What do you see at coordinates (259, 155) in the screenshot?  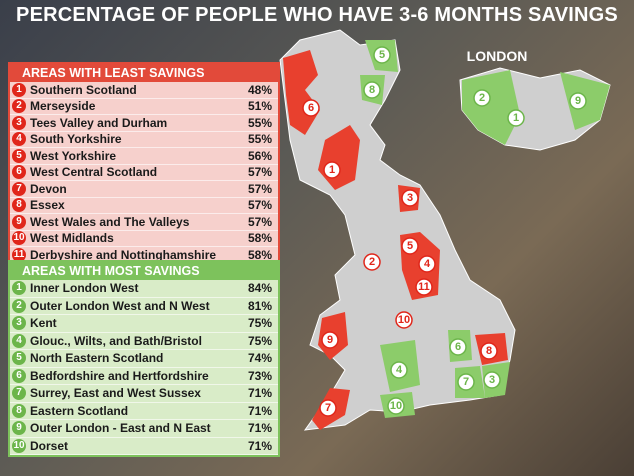 I see `area-value: 56%` at bounding box center [259, 155].